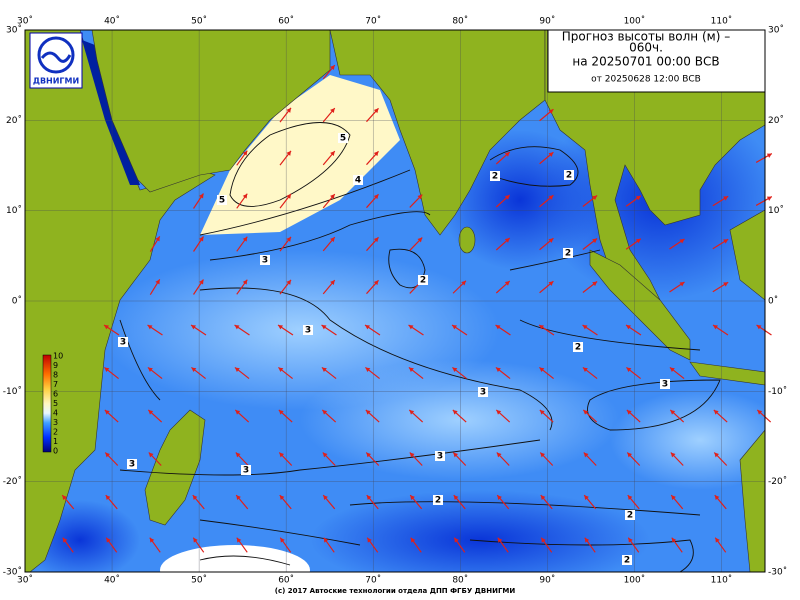 This screenshot has width=800, height=600. I want to click on logo: ДВНИГМИ, so click(56, 60).